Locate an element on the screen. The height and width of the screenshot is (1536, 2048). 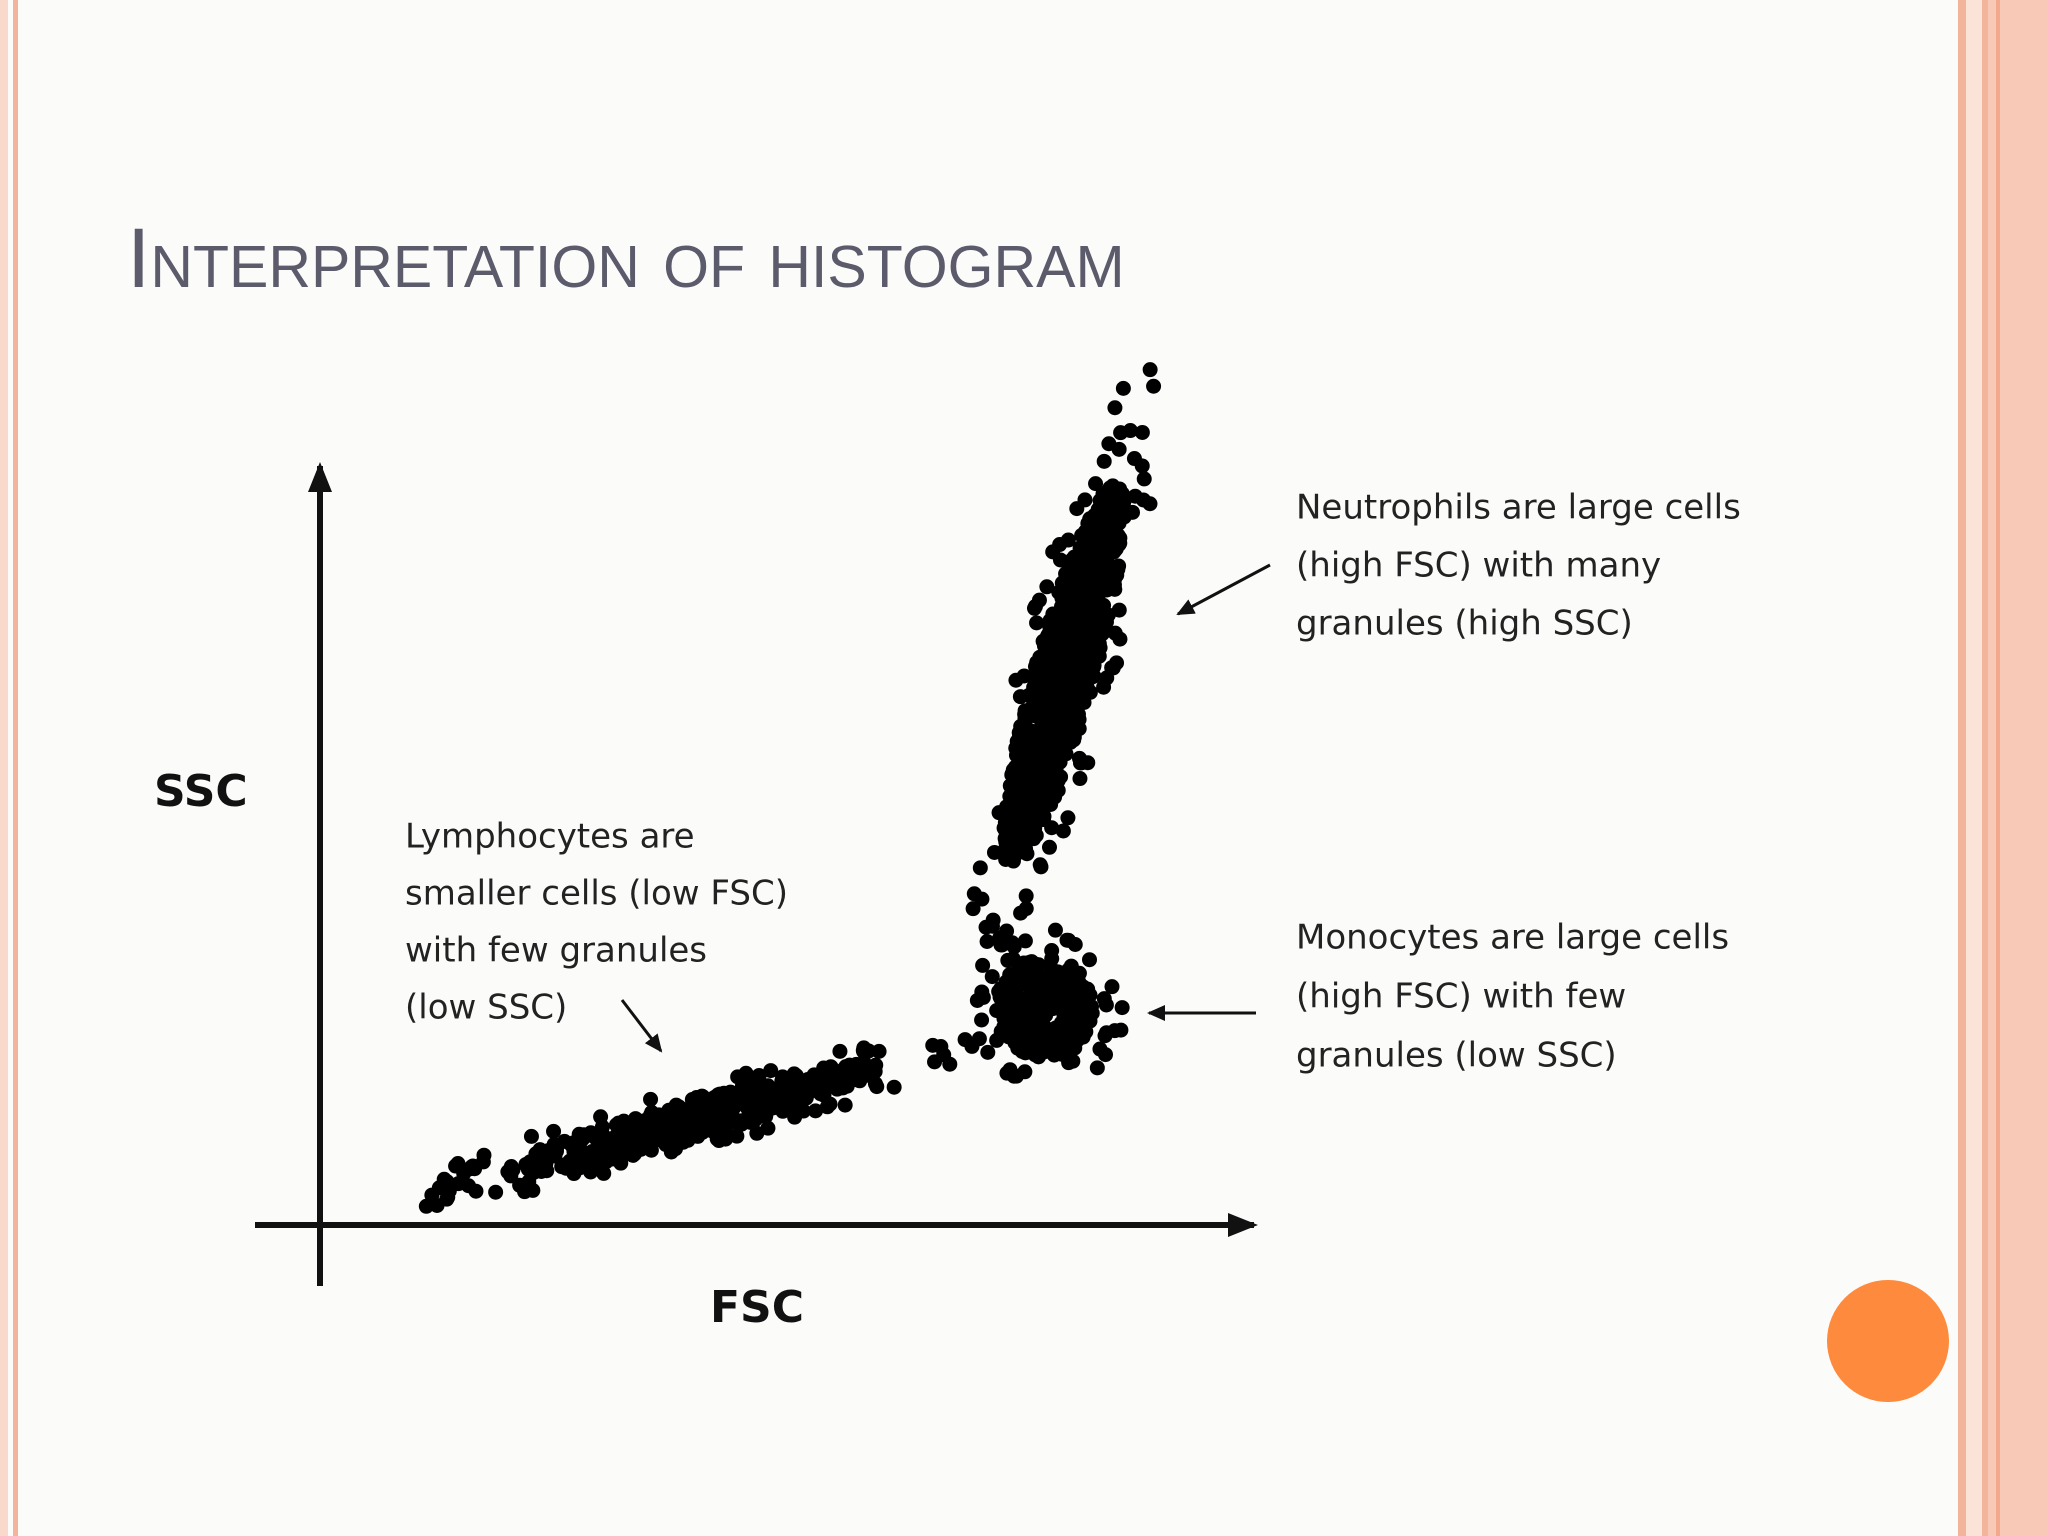
annotation-line: smaller cells (low FSC) is located at coordinates (596, 894).